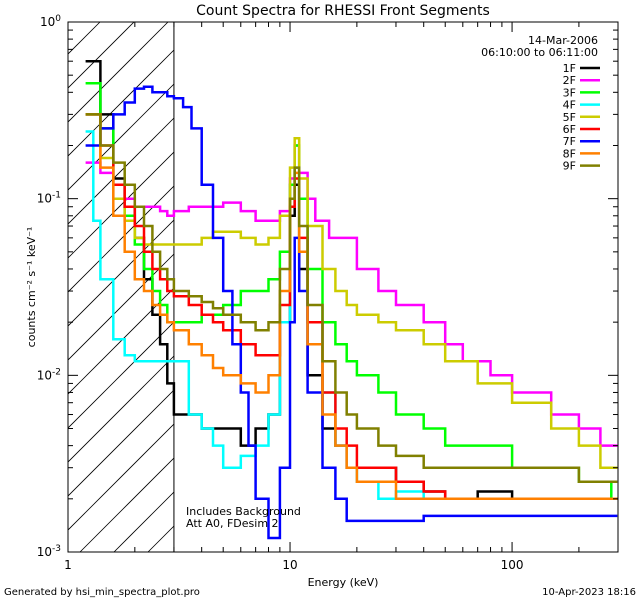 This screenshot has width=640, height=604. Describe the element at coordinates (539, 52) in the screenshot. I see `legend-time-range: 06:10:00 to 06:11:00` at that location.